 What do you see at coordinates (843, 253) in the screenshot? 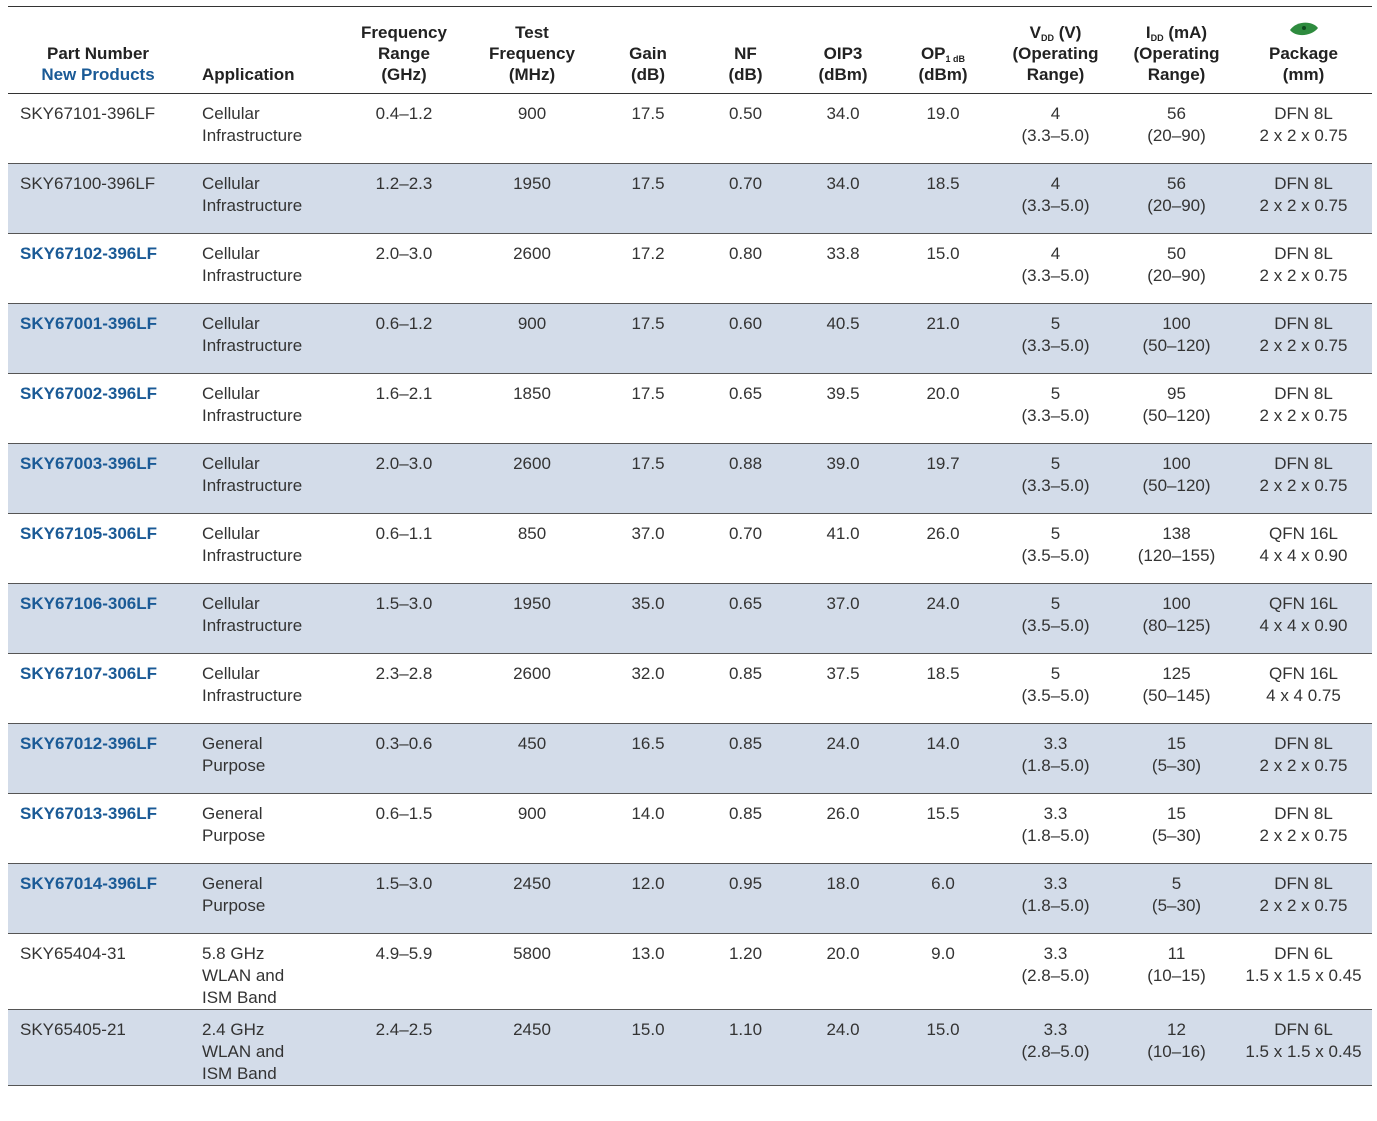
I see `cell-oip3: 33.8` at bounding box center [843, 253].